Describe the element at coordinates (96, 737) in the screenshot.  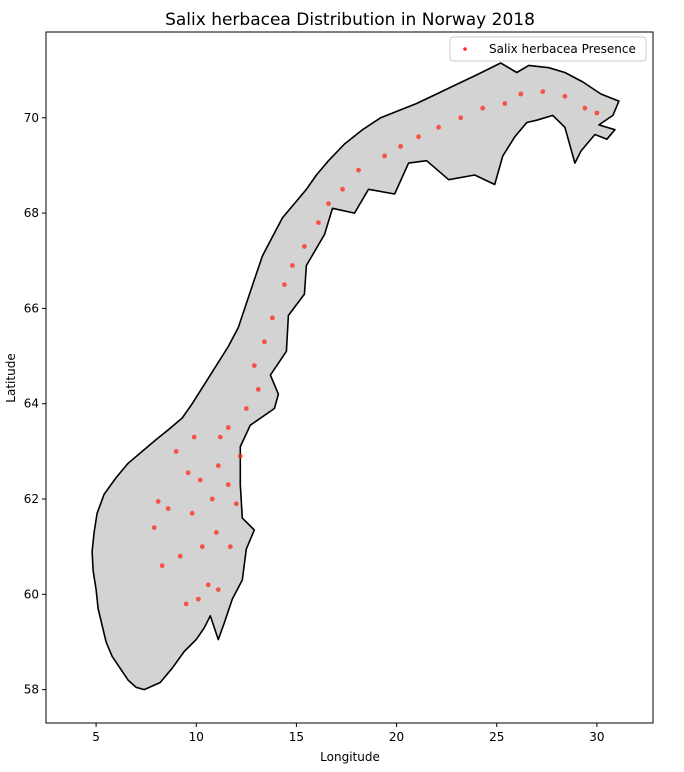
I see `x-tick-label: 5` at that location.